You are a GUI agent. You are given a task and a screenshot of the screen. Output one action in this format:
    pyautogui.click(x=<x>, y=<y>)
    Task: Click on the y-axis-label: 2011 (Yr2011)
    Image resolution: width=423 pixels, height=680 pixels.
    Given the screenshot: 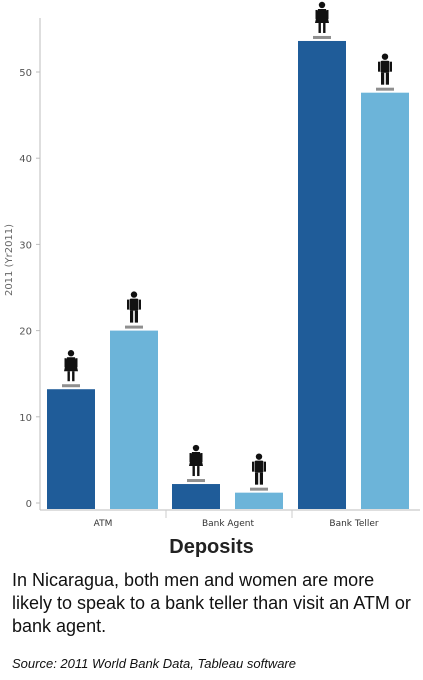 What is the action you would take?
    pyautogui.click(x=9, y=260)
    